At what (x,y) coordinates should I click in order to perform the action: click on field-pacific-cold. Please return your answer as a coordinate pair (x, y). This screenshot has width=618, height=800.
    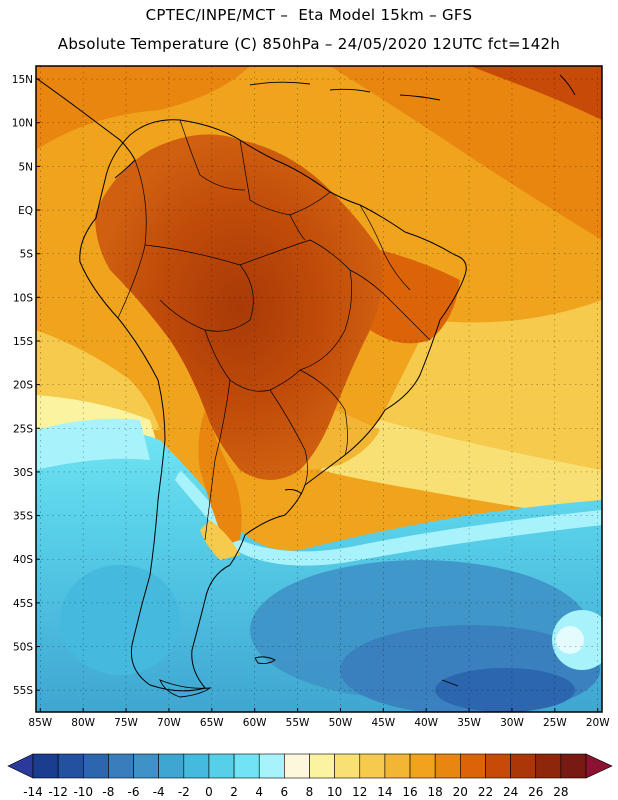
    Looking at the image, I should click on (120, 620).